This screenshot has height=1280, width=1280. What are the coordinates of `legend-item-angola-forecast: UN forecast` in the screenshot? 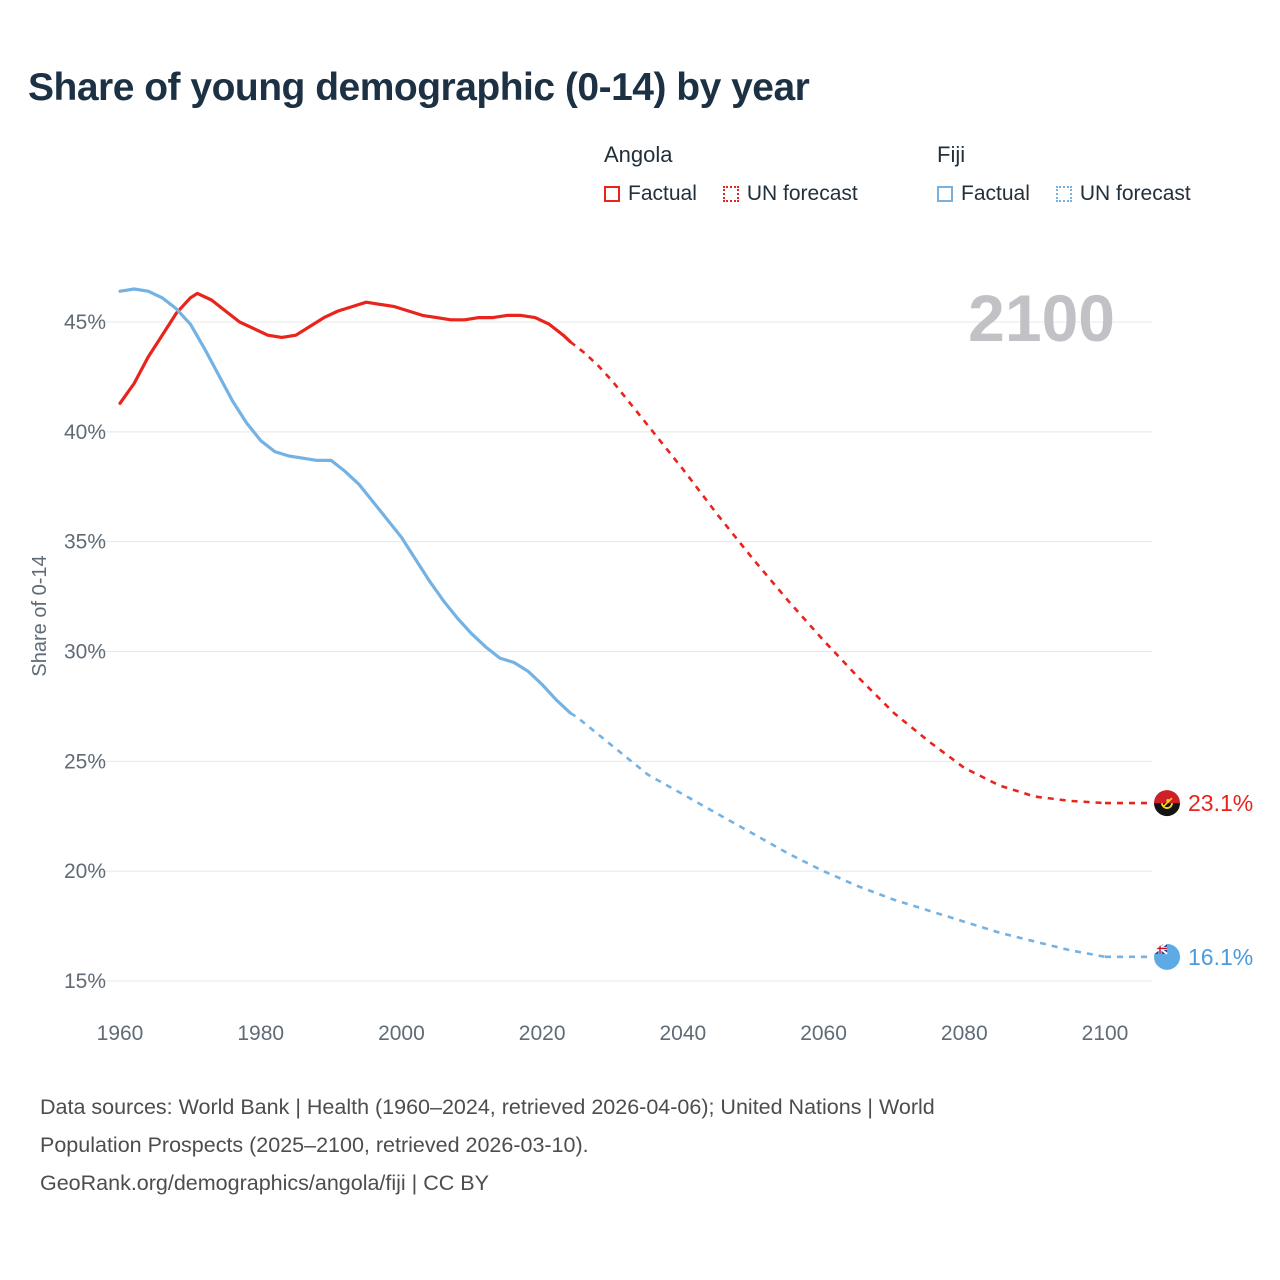 It's located at (790, 194).